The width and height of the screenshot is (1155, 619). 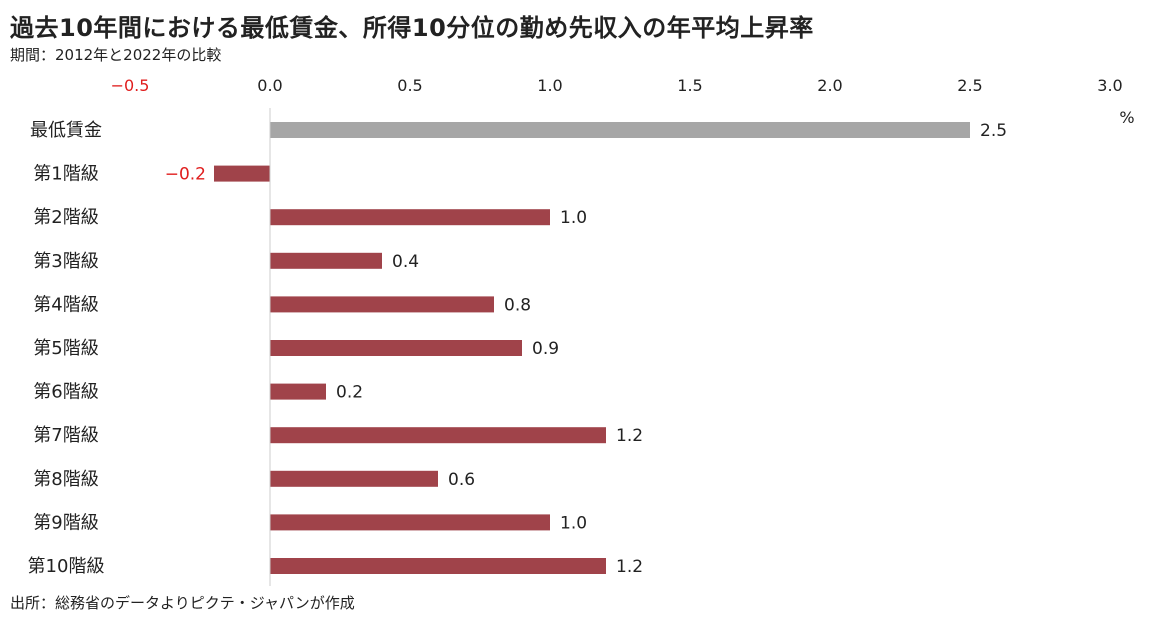 I want to click on value-label: 0.6, so click(x=461, y=480).